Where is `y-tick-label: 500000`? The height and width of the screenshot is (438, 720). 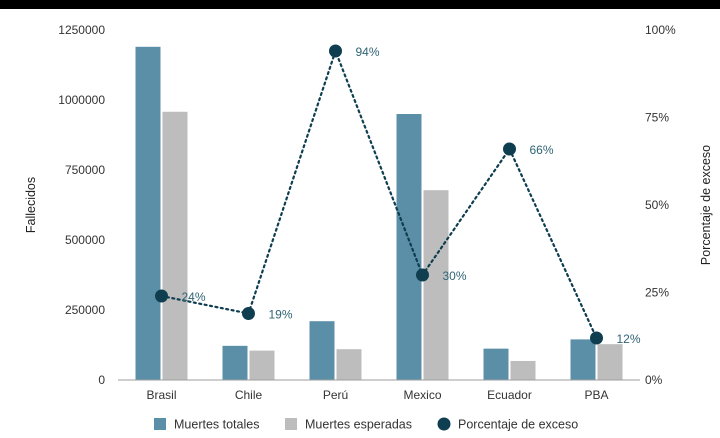 y-tick-label: 500000 is located at coordinates (85, 240).